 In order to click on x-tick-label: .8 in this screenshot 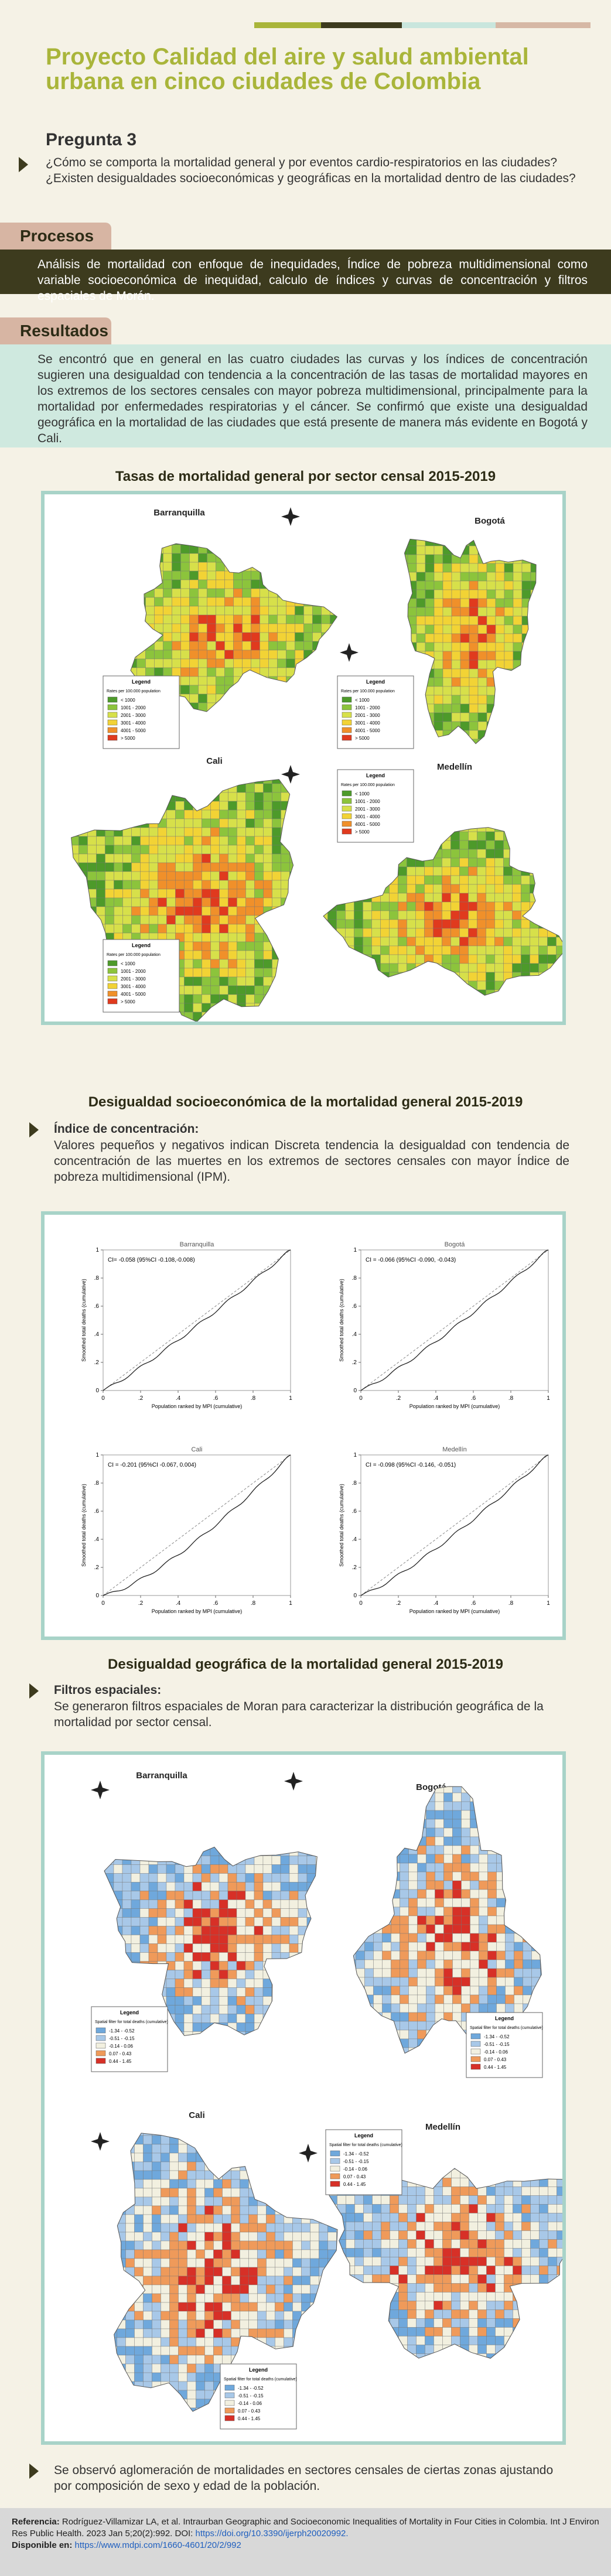, I will do `click(253, 1603)`.